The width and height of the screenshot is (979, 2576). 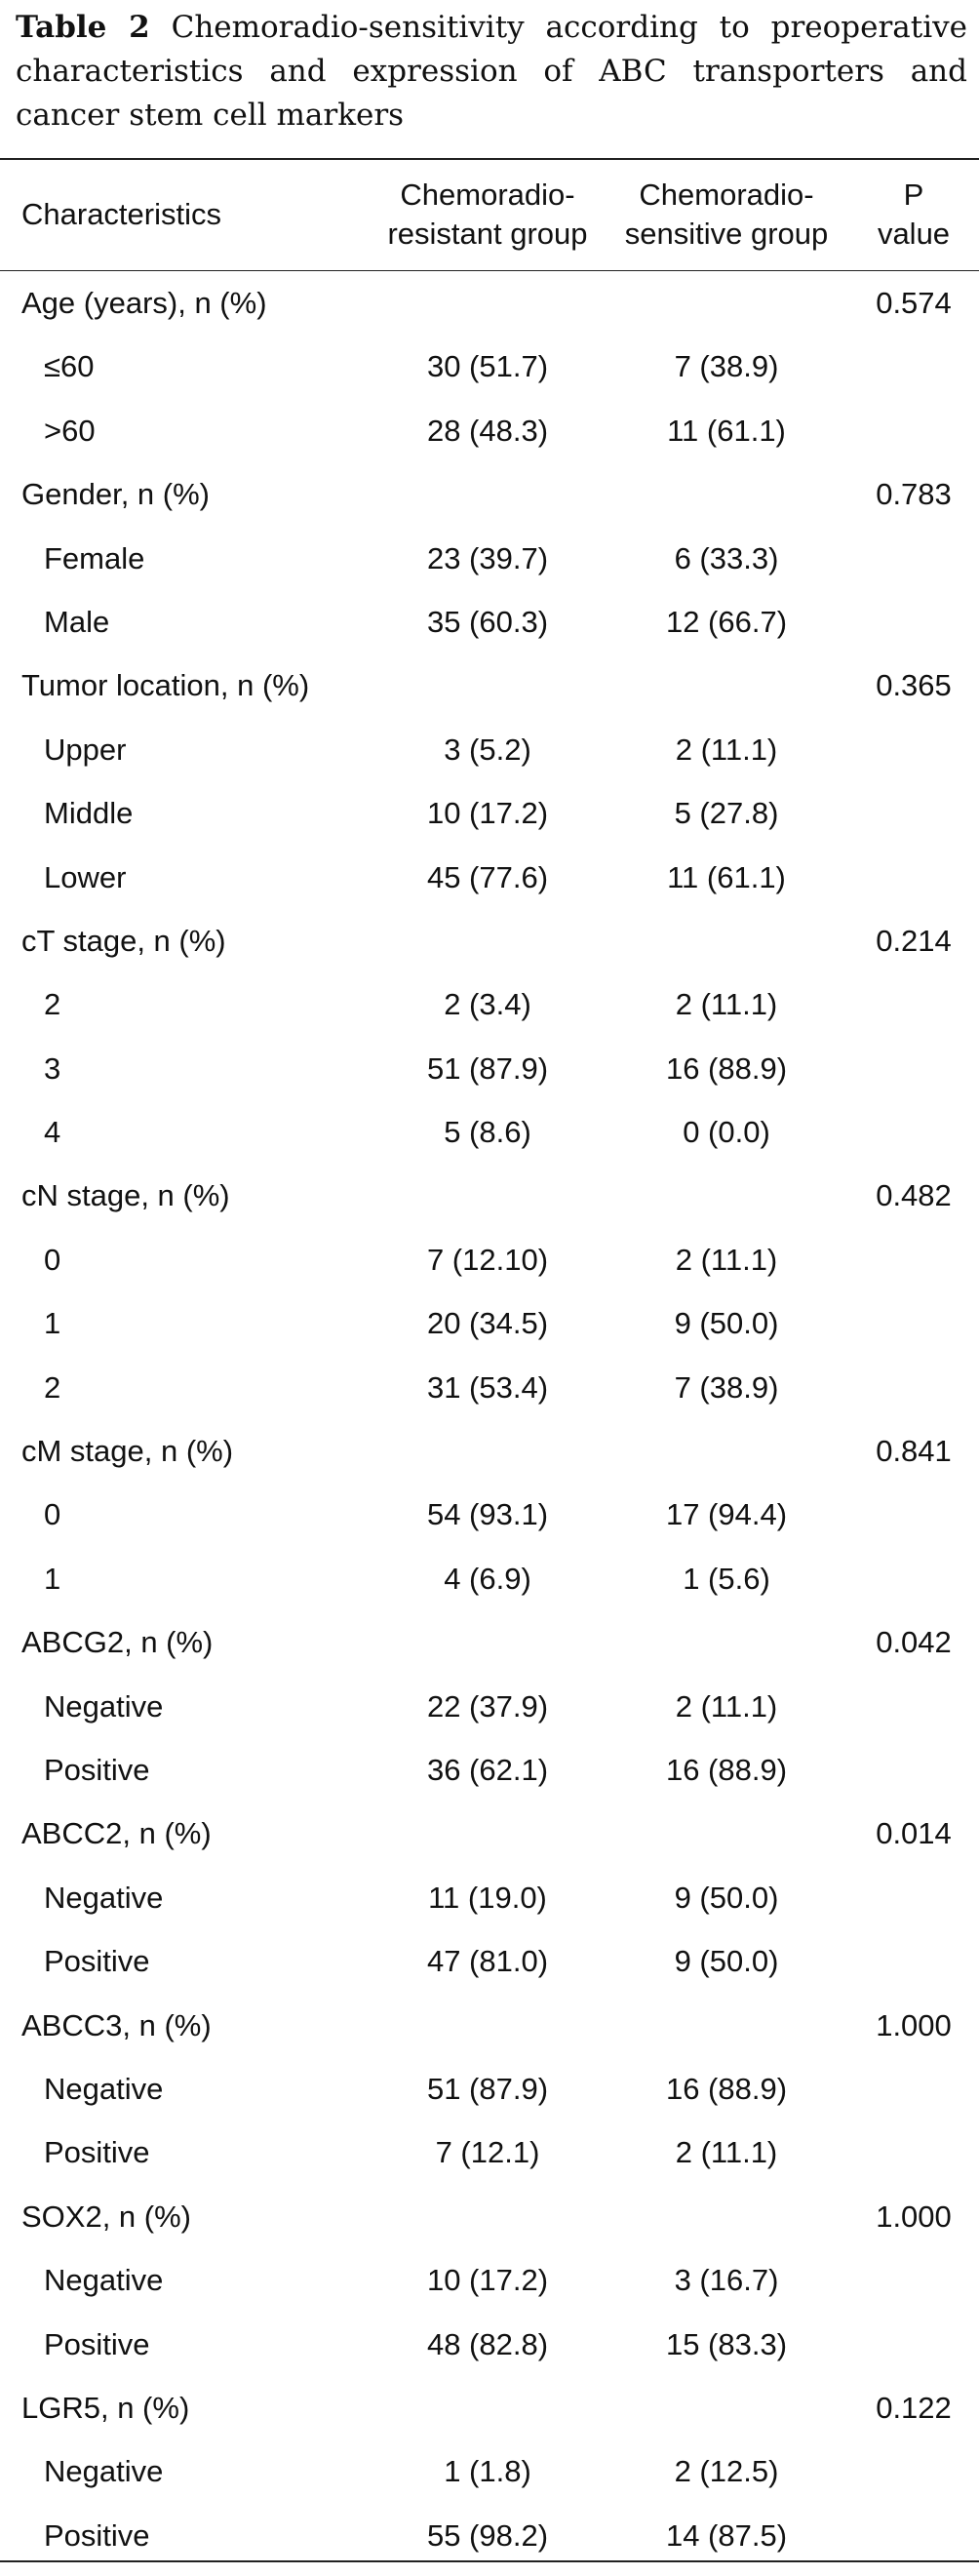 I want to click on table-row: Negative 11 (19.0) 9 (50.0), so click(x=489, y=1897).